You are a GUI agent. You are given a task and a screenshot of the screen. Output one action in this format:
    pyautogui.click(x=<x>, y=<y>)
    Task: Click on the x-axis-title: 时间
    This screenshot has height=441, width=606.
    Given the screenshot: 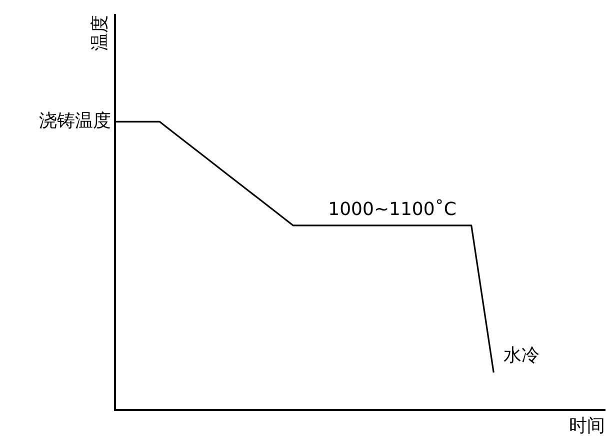 What is the action you would take?
    pyautogui.click(x=587, y=426)
    